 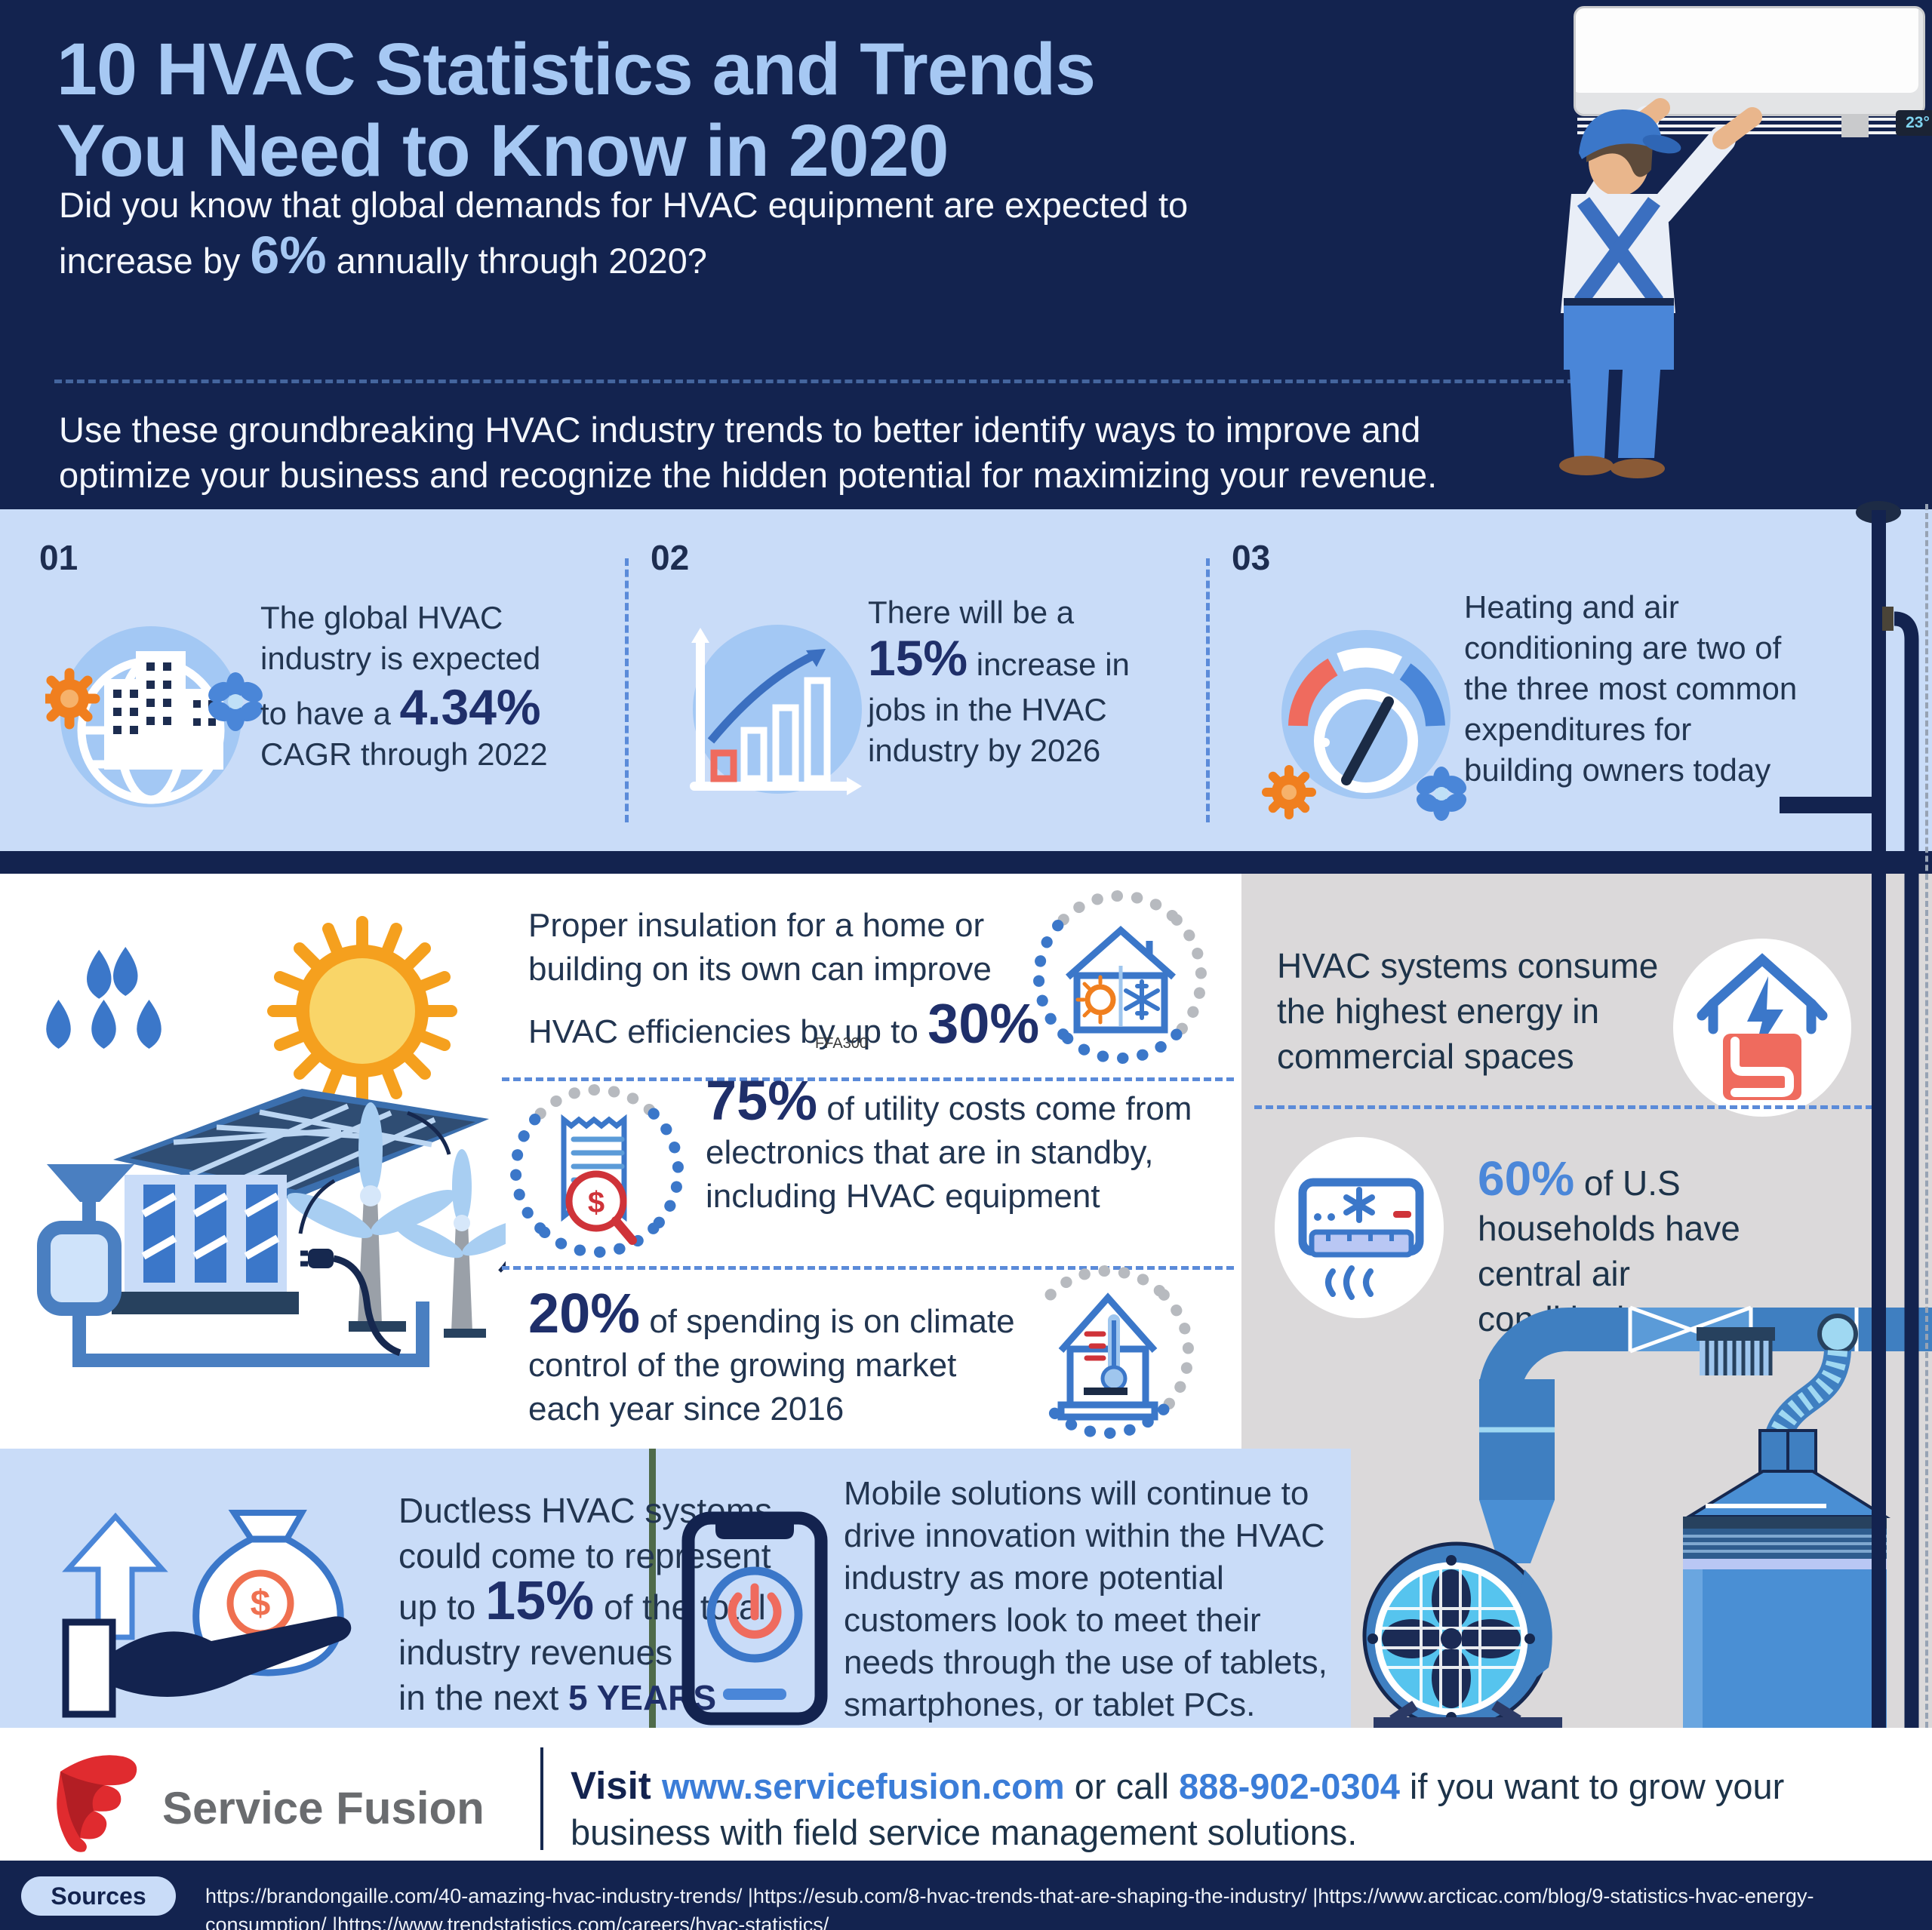 I want to click on smartphone-icon, so click(x=754, y=1618).